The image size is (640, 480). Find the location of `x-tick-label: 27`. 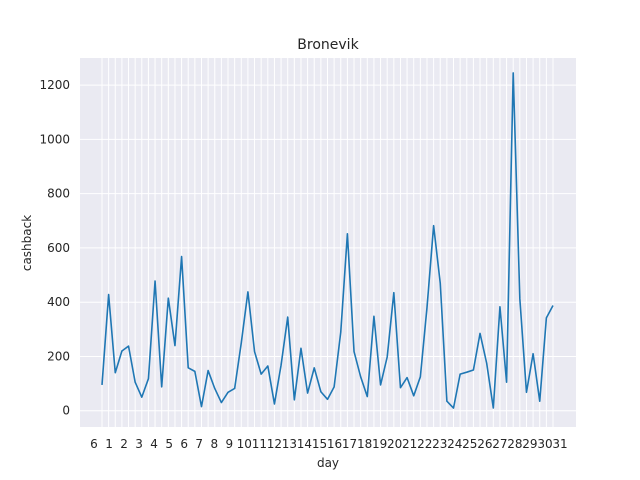

x-tick-label: 27 is located at coordinates (499, 444).